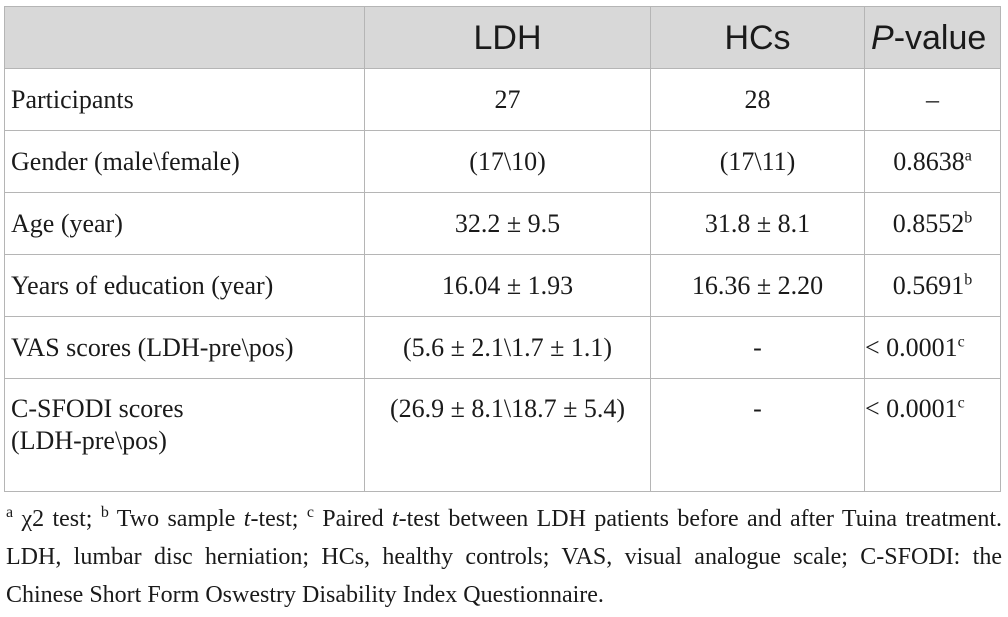 The width and height of the screenshot is (1008, 617). Describe the element at coordinates (184, 347) in the screenshot. I see `row-label: VAS scores (LDH-pre\pos)` at that location.